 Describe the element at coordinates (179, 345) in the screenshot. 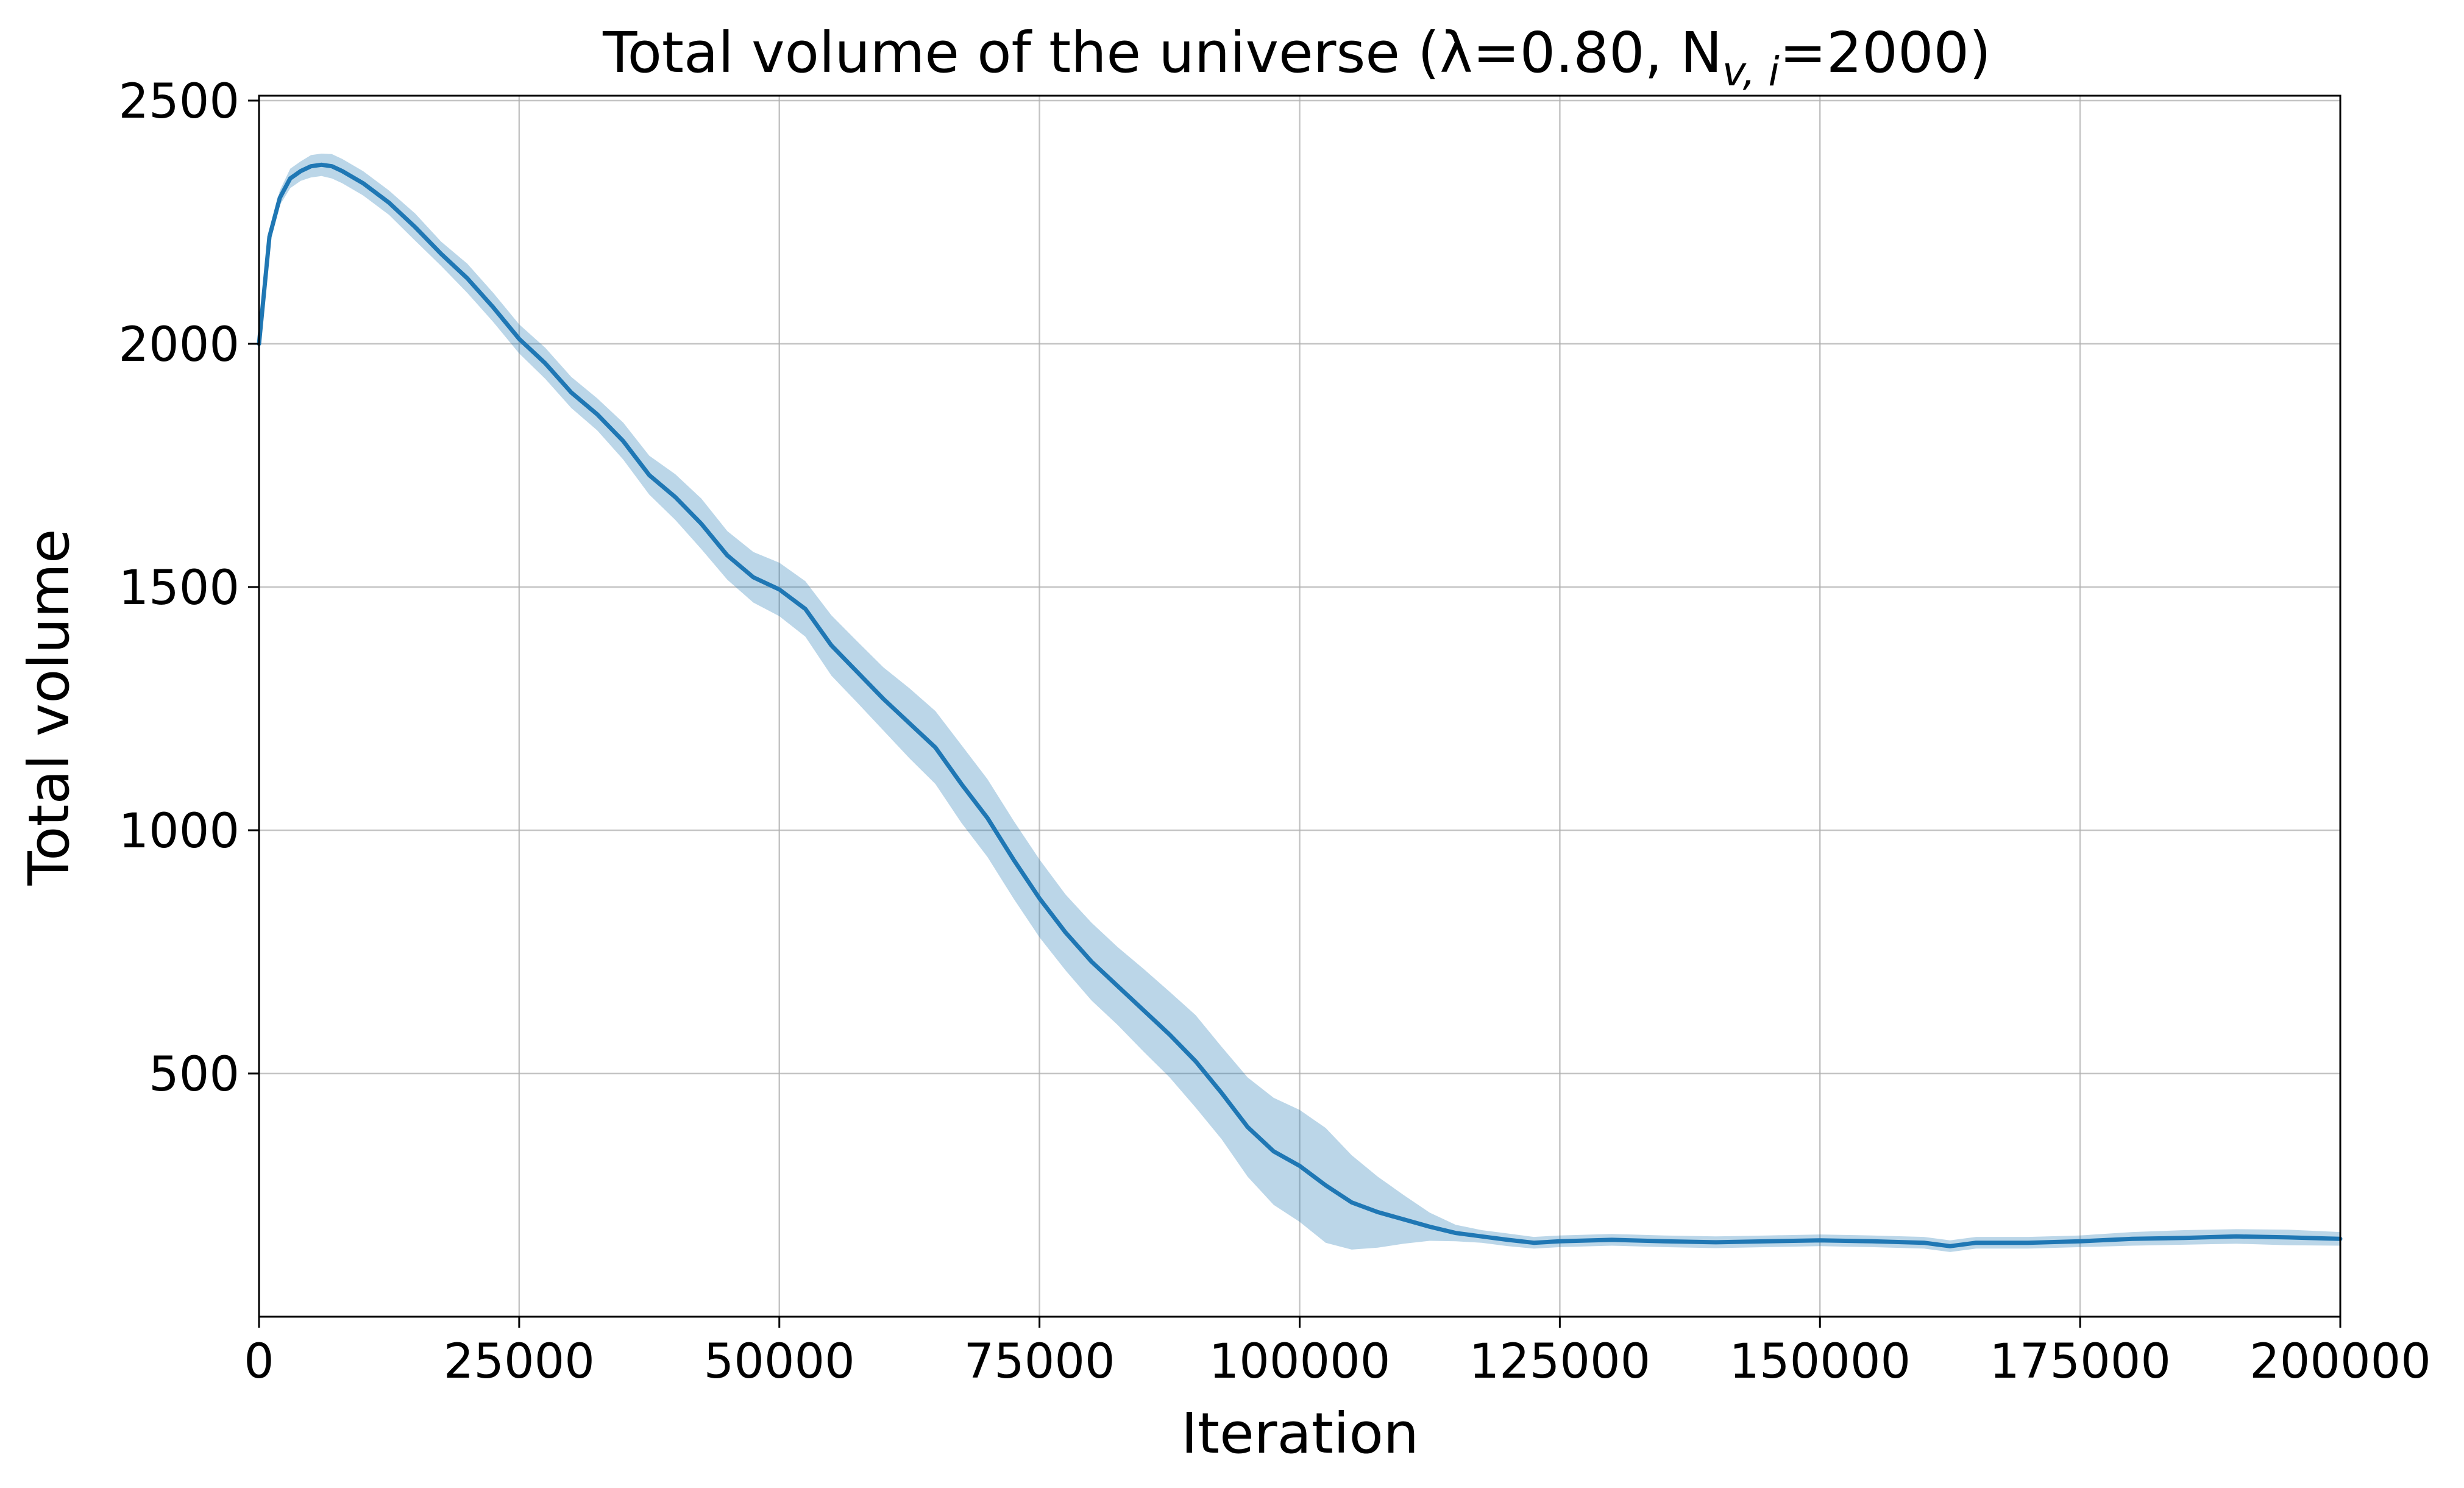

I see `y-tick-label: 2000` at that location.